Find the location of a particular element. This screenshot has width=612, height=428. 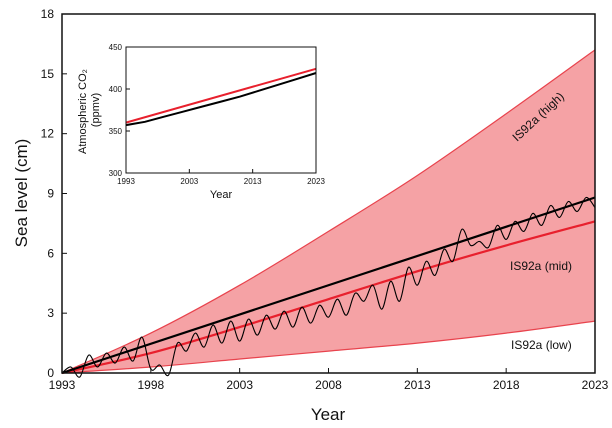

inset-y-axis-title: Atmospheric CO₂ (ppmv) is located at coordinates (89, 110).